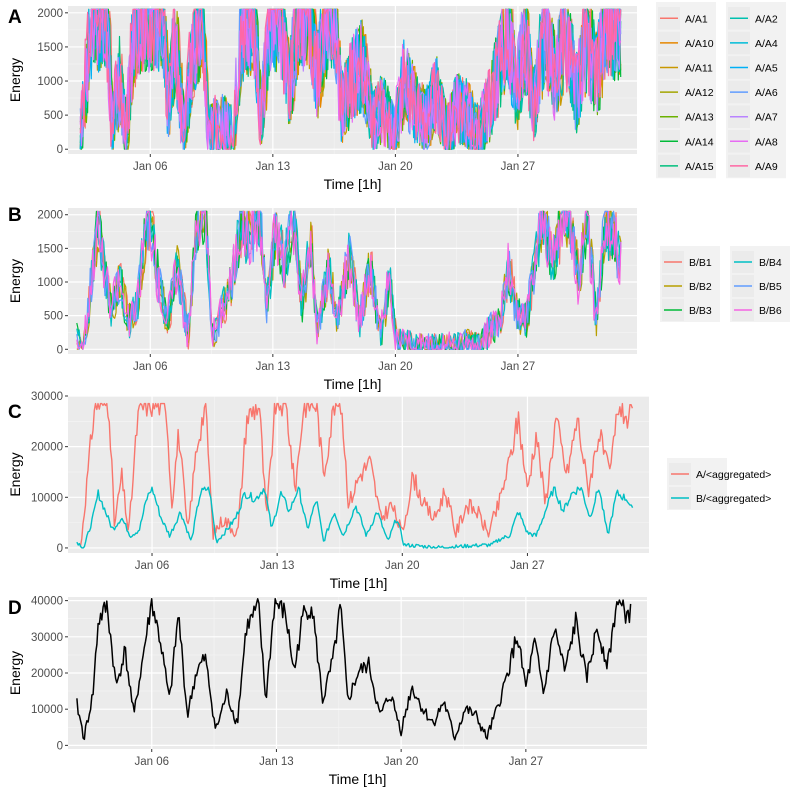 The width and height of the screenshot is (797, 802). What do you see at coordinates (699, 69) in the screenshot?
I see `legend-label: A/A11` at bounding box center [699, 69].